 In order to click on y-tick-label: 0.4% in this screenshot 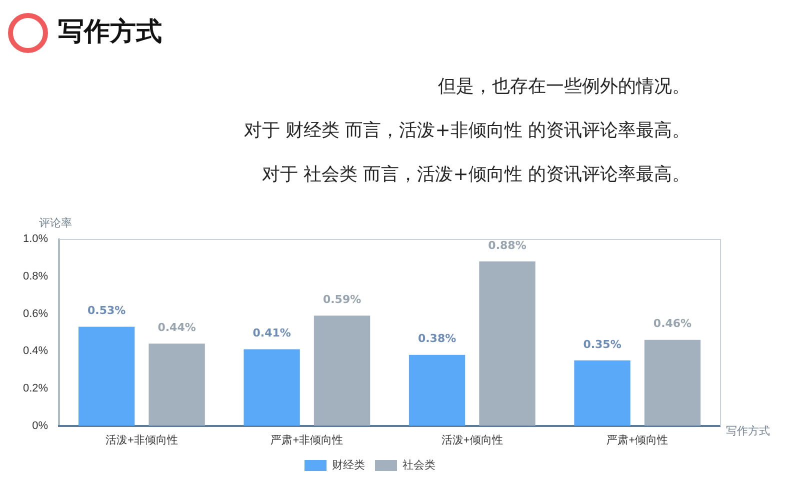, I will do `click(35, 351)`.